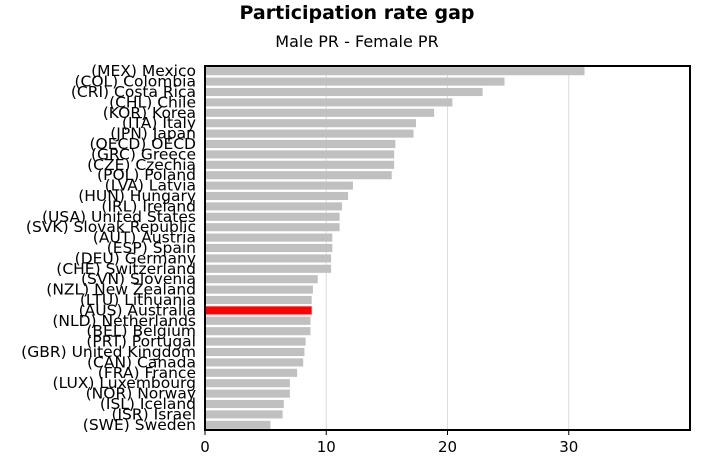 The image size is (714, 468). What do you see at coordinates (124, 383) in the screenshot?
I see `category-label: (LUX) Luxembourg` at bounding box center [124, 383].